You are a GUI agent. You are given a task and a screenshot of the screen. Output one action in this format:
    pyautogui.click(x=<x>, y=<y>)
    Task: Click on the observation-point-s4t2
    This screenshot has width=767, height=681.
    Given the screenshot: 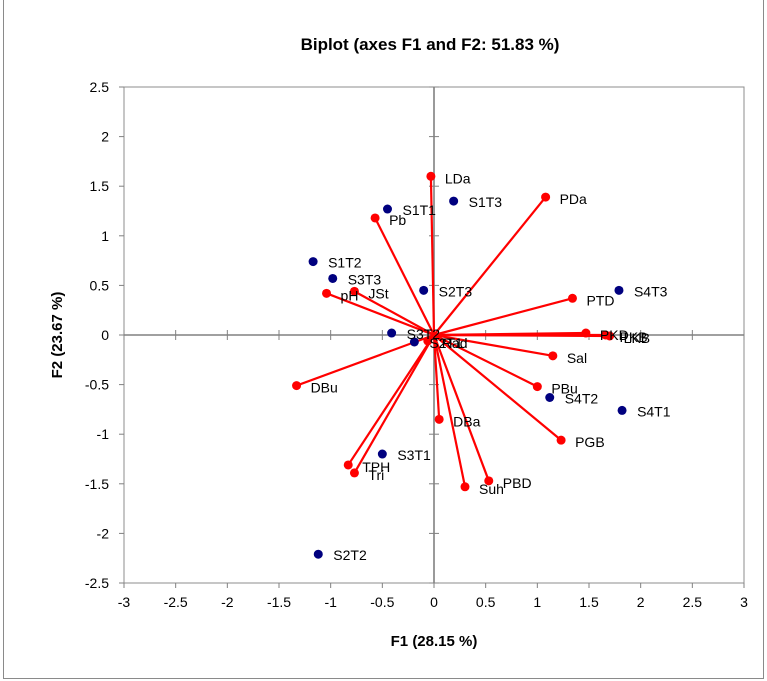 What is the action you would take?
    pyautogui.click(x=550, y=397)
    